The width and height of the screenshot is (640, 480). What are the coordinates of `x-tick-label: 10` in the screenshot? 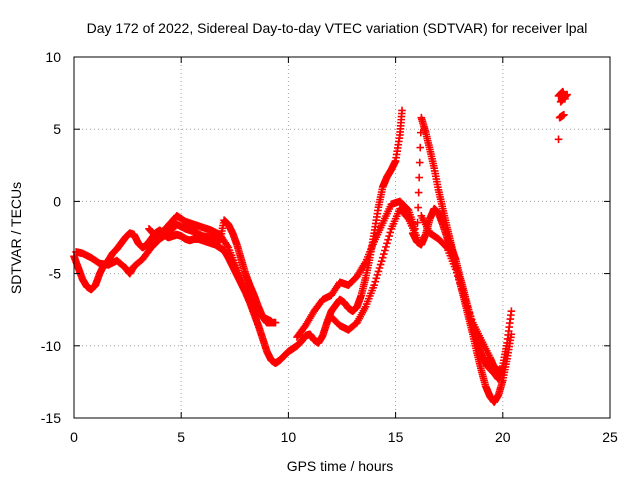 It's located at (289, 437).